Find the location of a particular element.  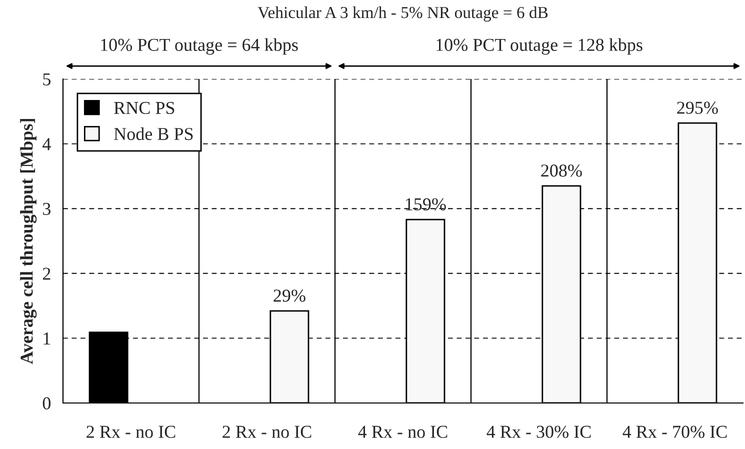

x-tick-label: 4 Rx - 70% IC is located at coordinates (674, 432).